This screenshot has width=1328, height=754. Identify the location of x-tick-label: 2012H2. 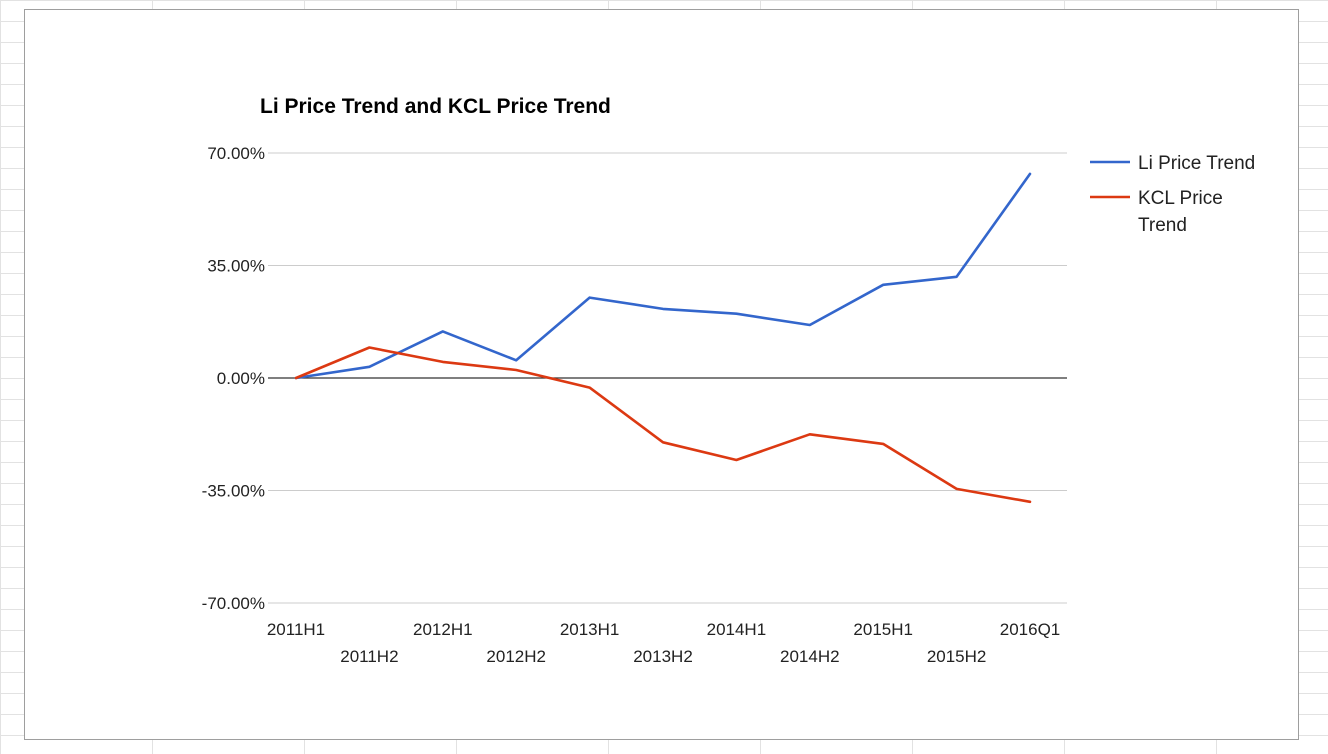
(516, 656).